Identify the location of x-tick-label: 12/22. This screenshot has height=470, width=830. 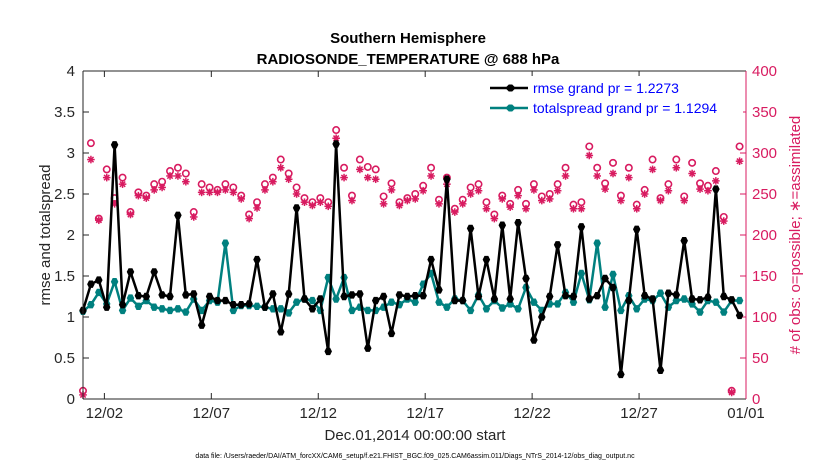
(532, 413).